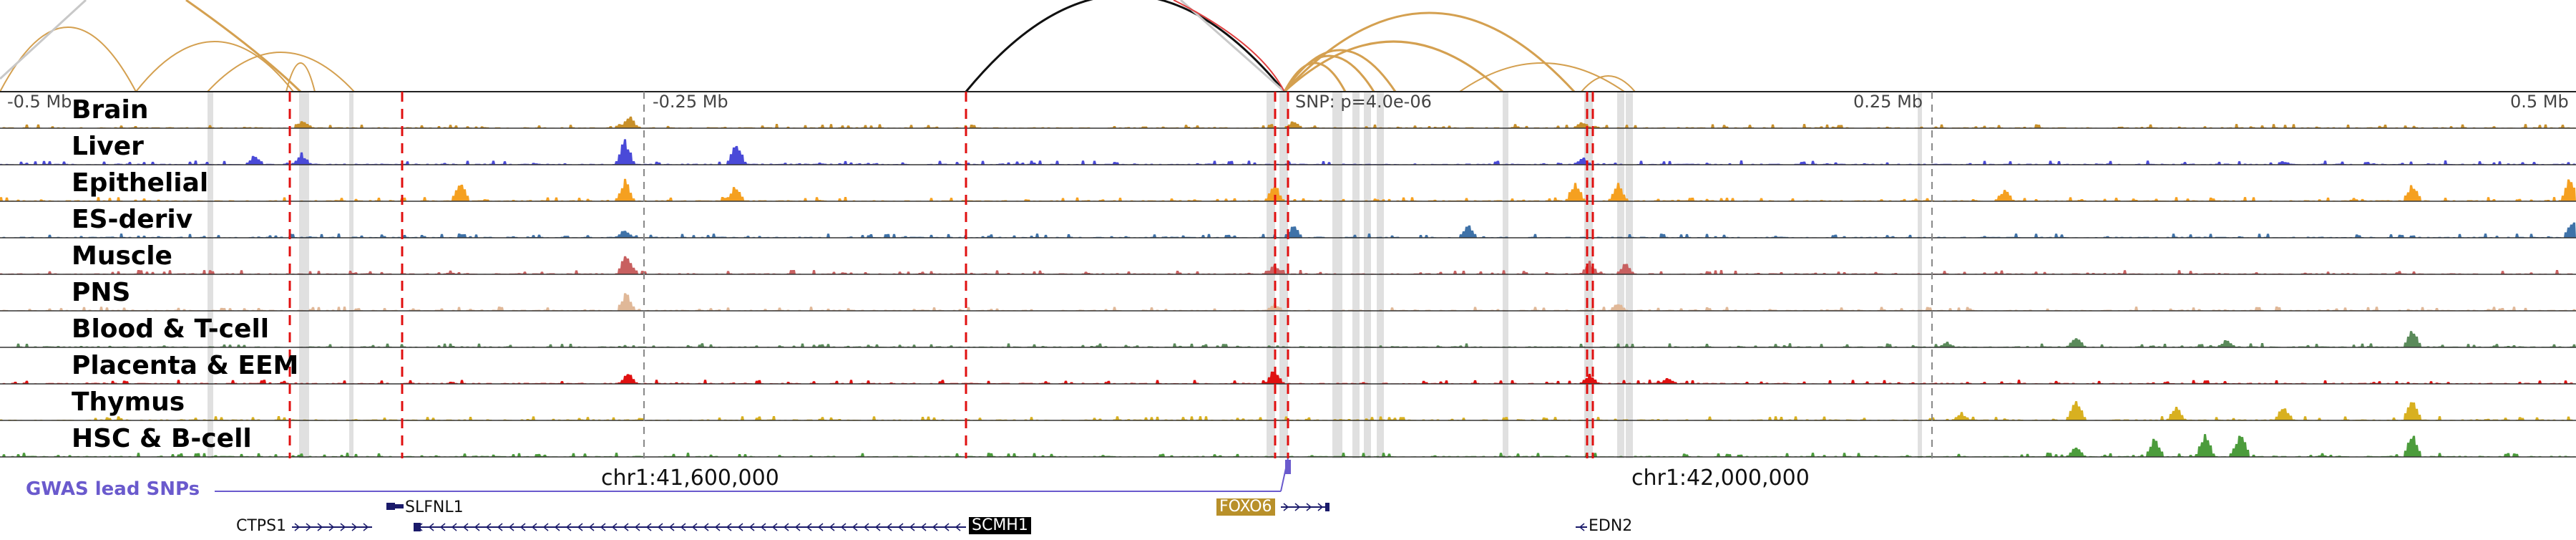  Describe the element at coordinates (101, 292) in the screenshot. I see `track-label-pns: PNS` at that location.